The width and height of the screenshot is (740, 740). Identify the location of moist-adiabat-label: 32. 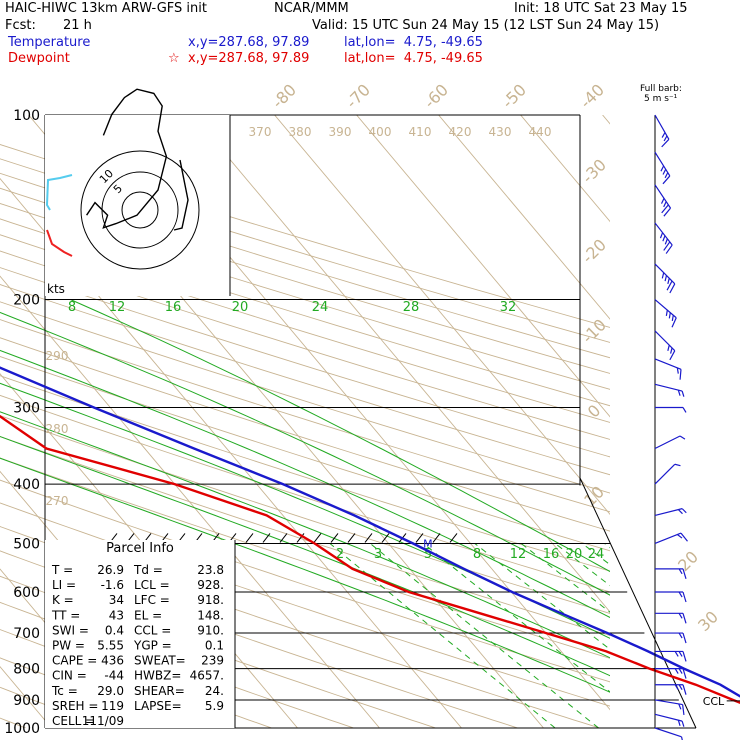
(508, 307).